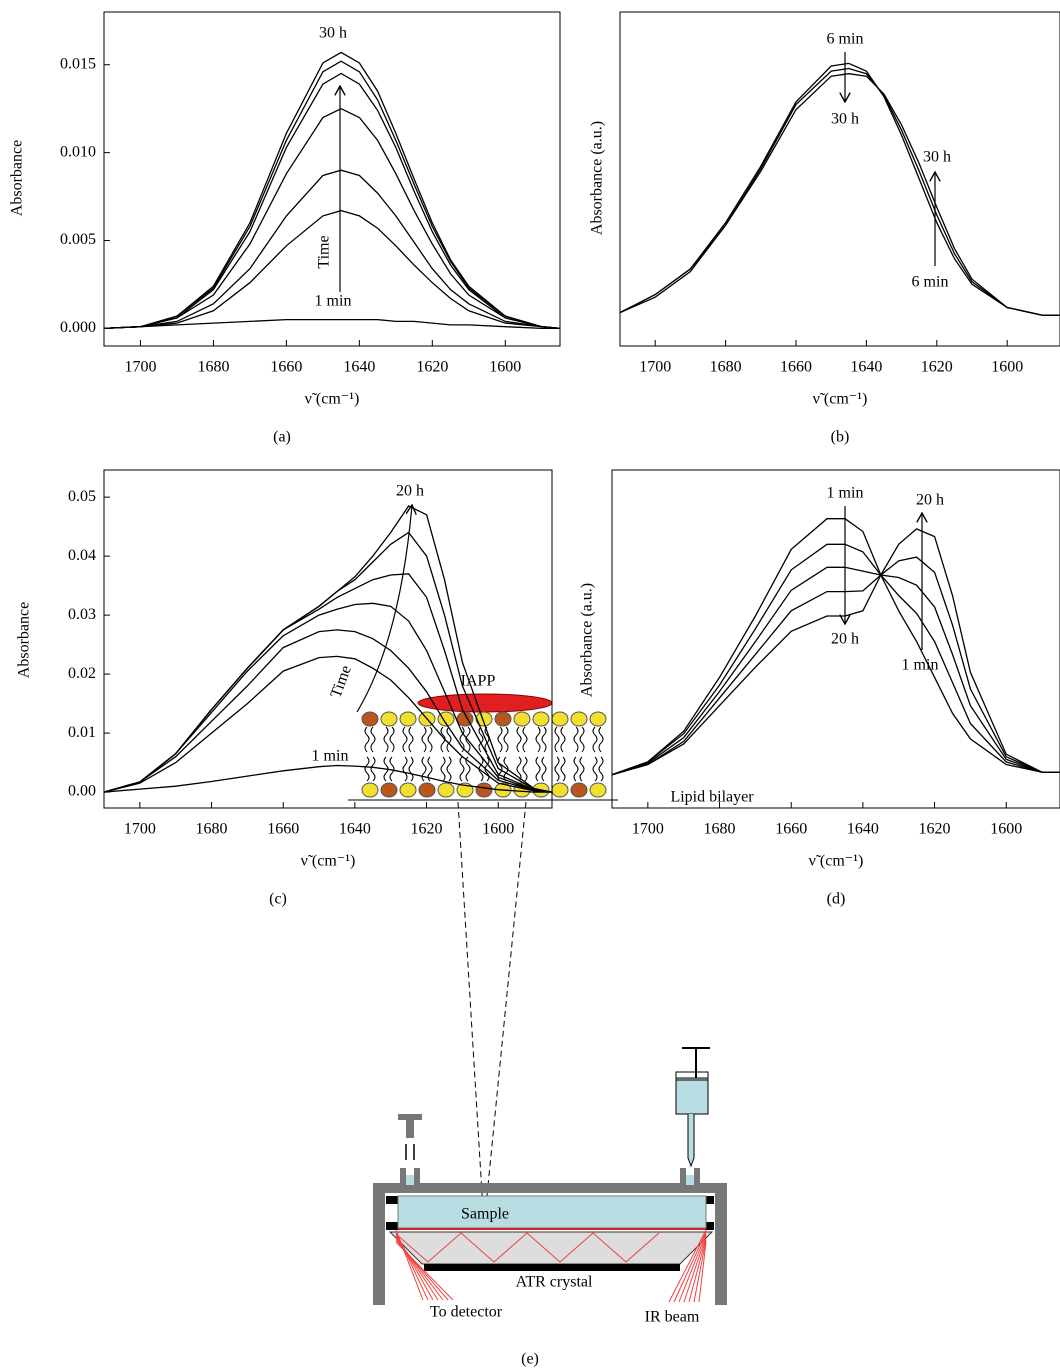 The width and height of the screenshot is (1060, 1370). Describe the element at coordinates (78, 327) in the screenshot. I see `y-tick-label: 0.000` at that location.